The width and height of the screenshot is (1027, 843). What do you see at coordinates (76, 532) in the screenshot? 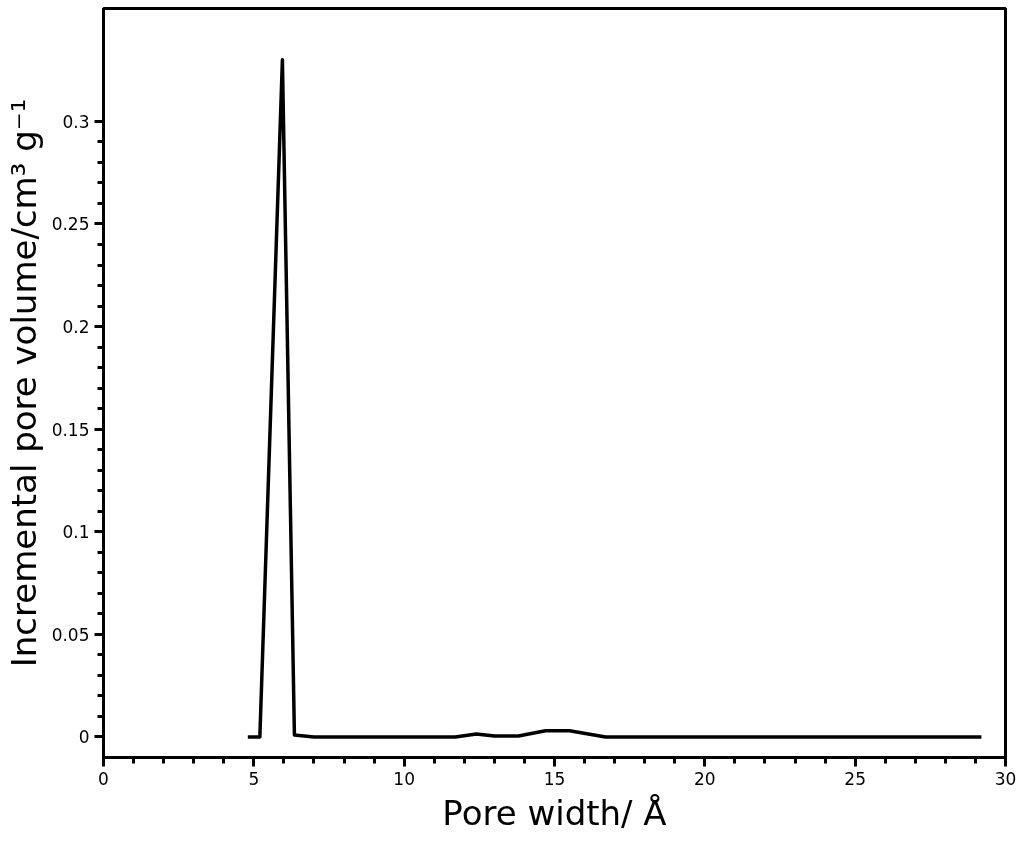
I see `y-tick-label: 0.1` at bounding box center [76, 532].